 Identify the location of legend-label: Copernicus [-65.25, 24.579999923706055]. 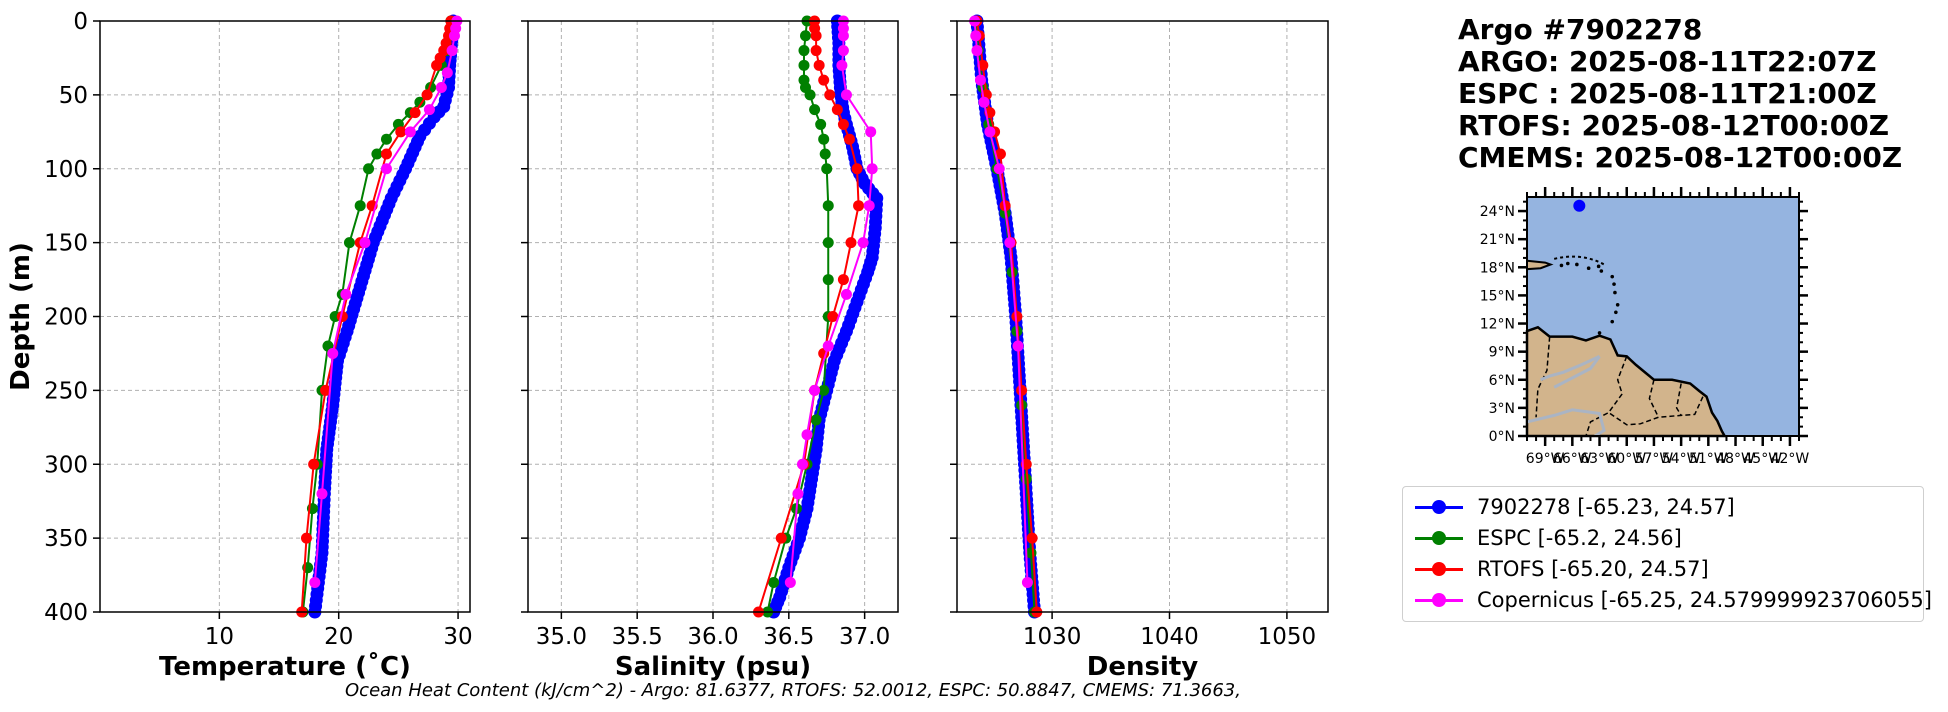
(1704, 599).